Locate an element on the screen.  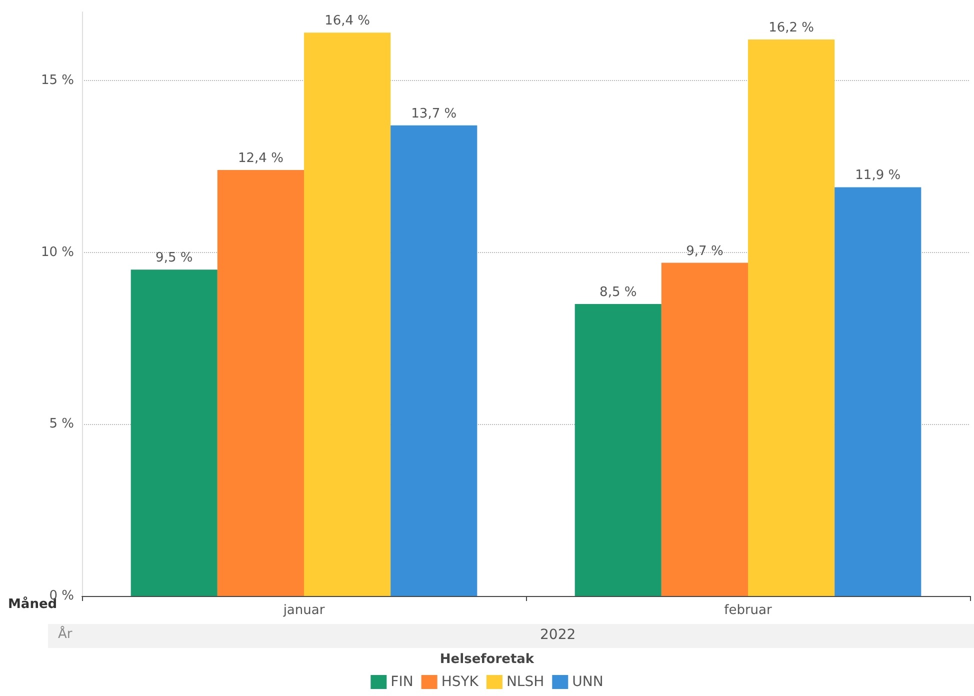
data-label: 13,7 % is located at coordinates (434, 114).